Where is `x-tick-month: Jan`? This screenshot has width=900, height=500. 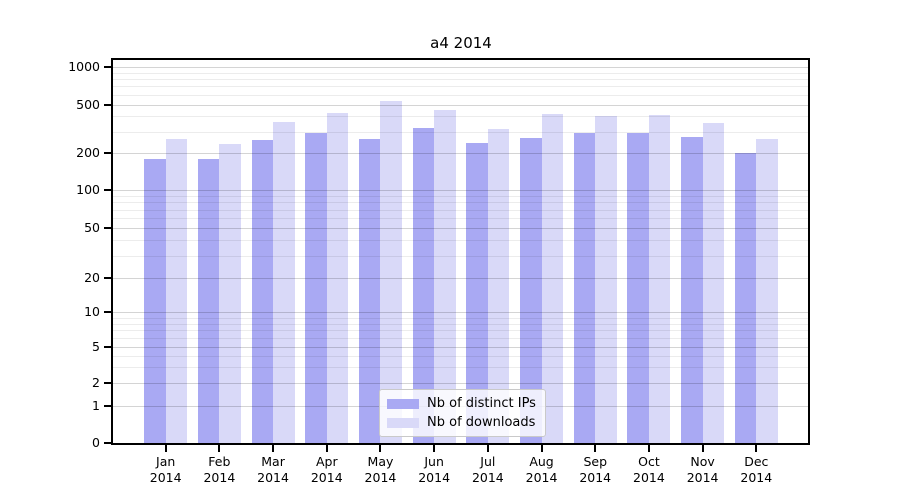
x-tick-month: Jan is located at coordinates (166, 462).